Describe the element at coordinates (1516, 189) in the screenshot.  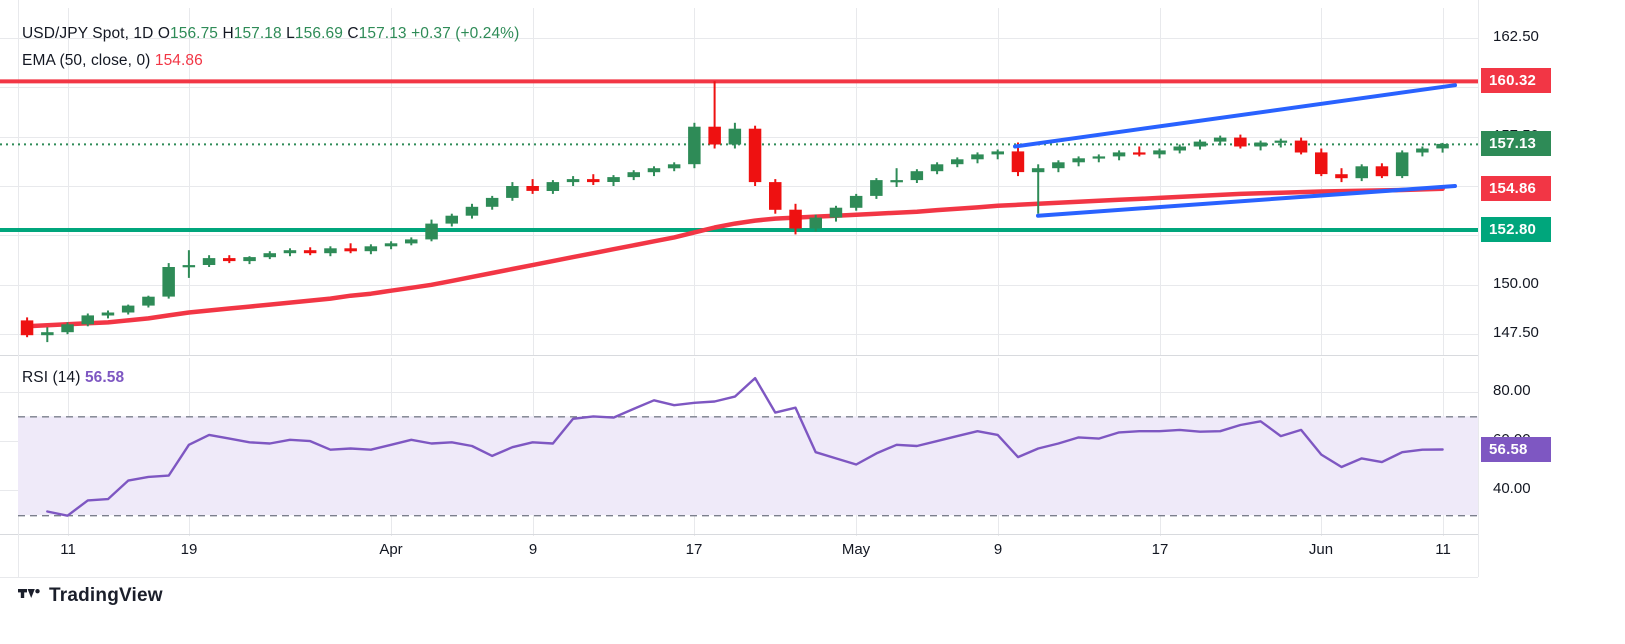
I see `price-badge-ema: 154.86` at that location.